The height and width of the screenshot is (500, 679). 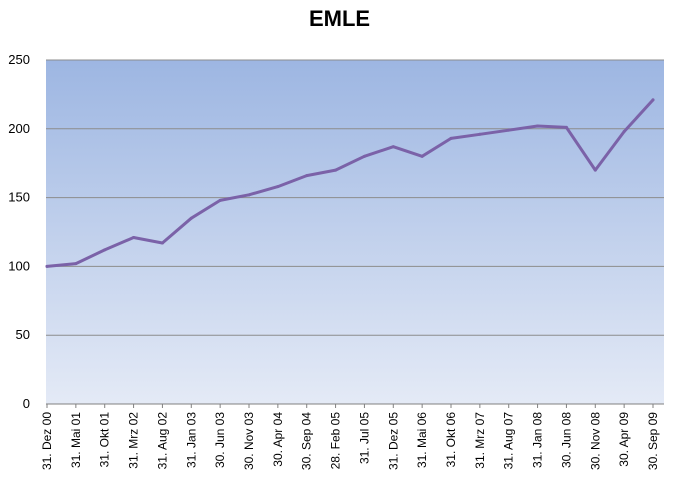 What do you see at coordinates (47, 441) in the screenshot?
I see `x-tick-label: 31. Dez 00` at bounding box center [47, 441].